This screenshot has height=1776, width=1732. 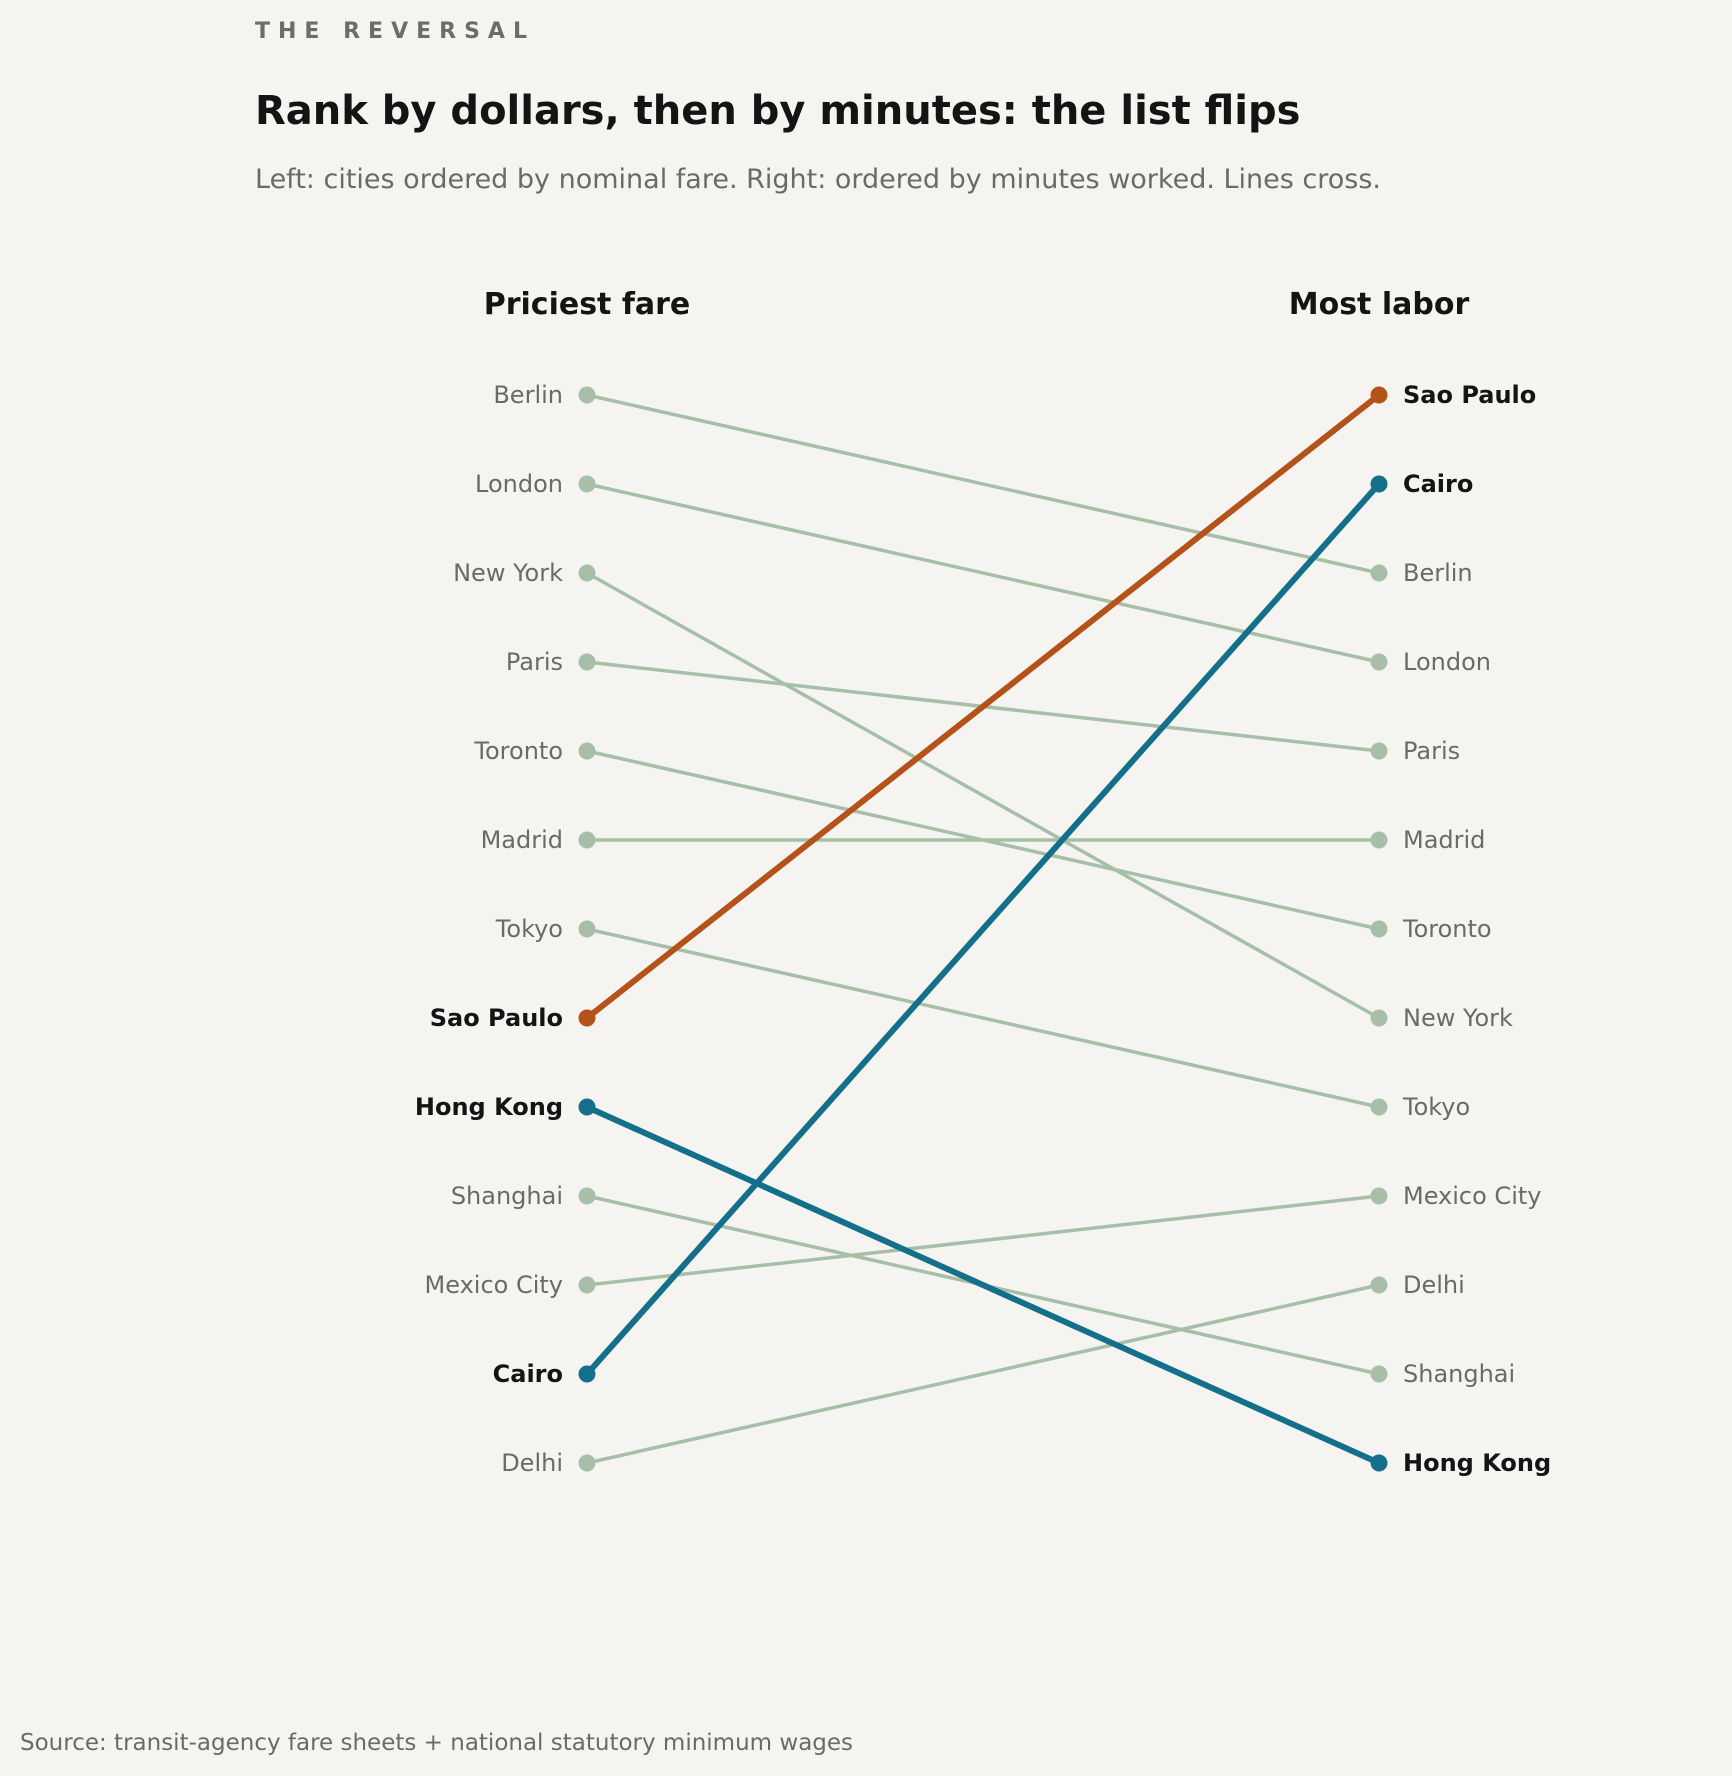 I want to click on right-label-shanghai: Shanghai, so click(x=1459, y=1374).